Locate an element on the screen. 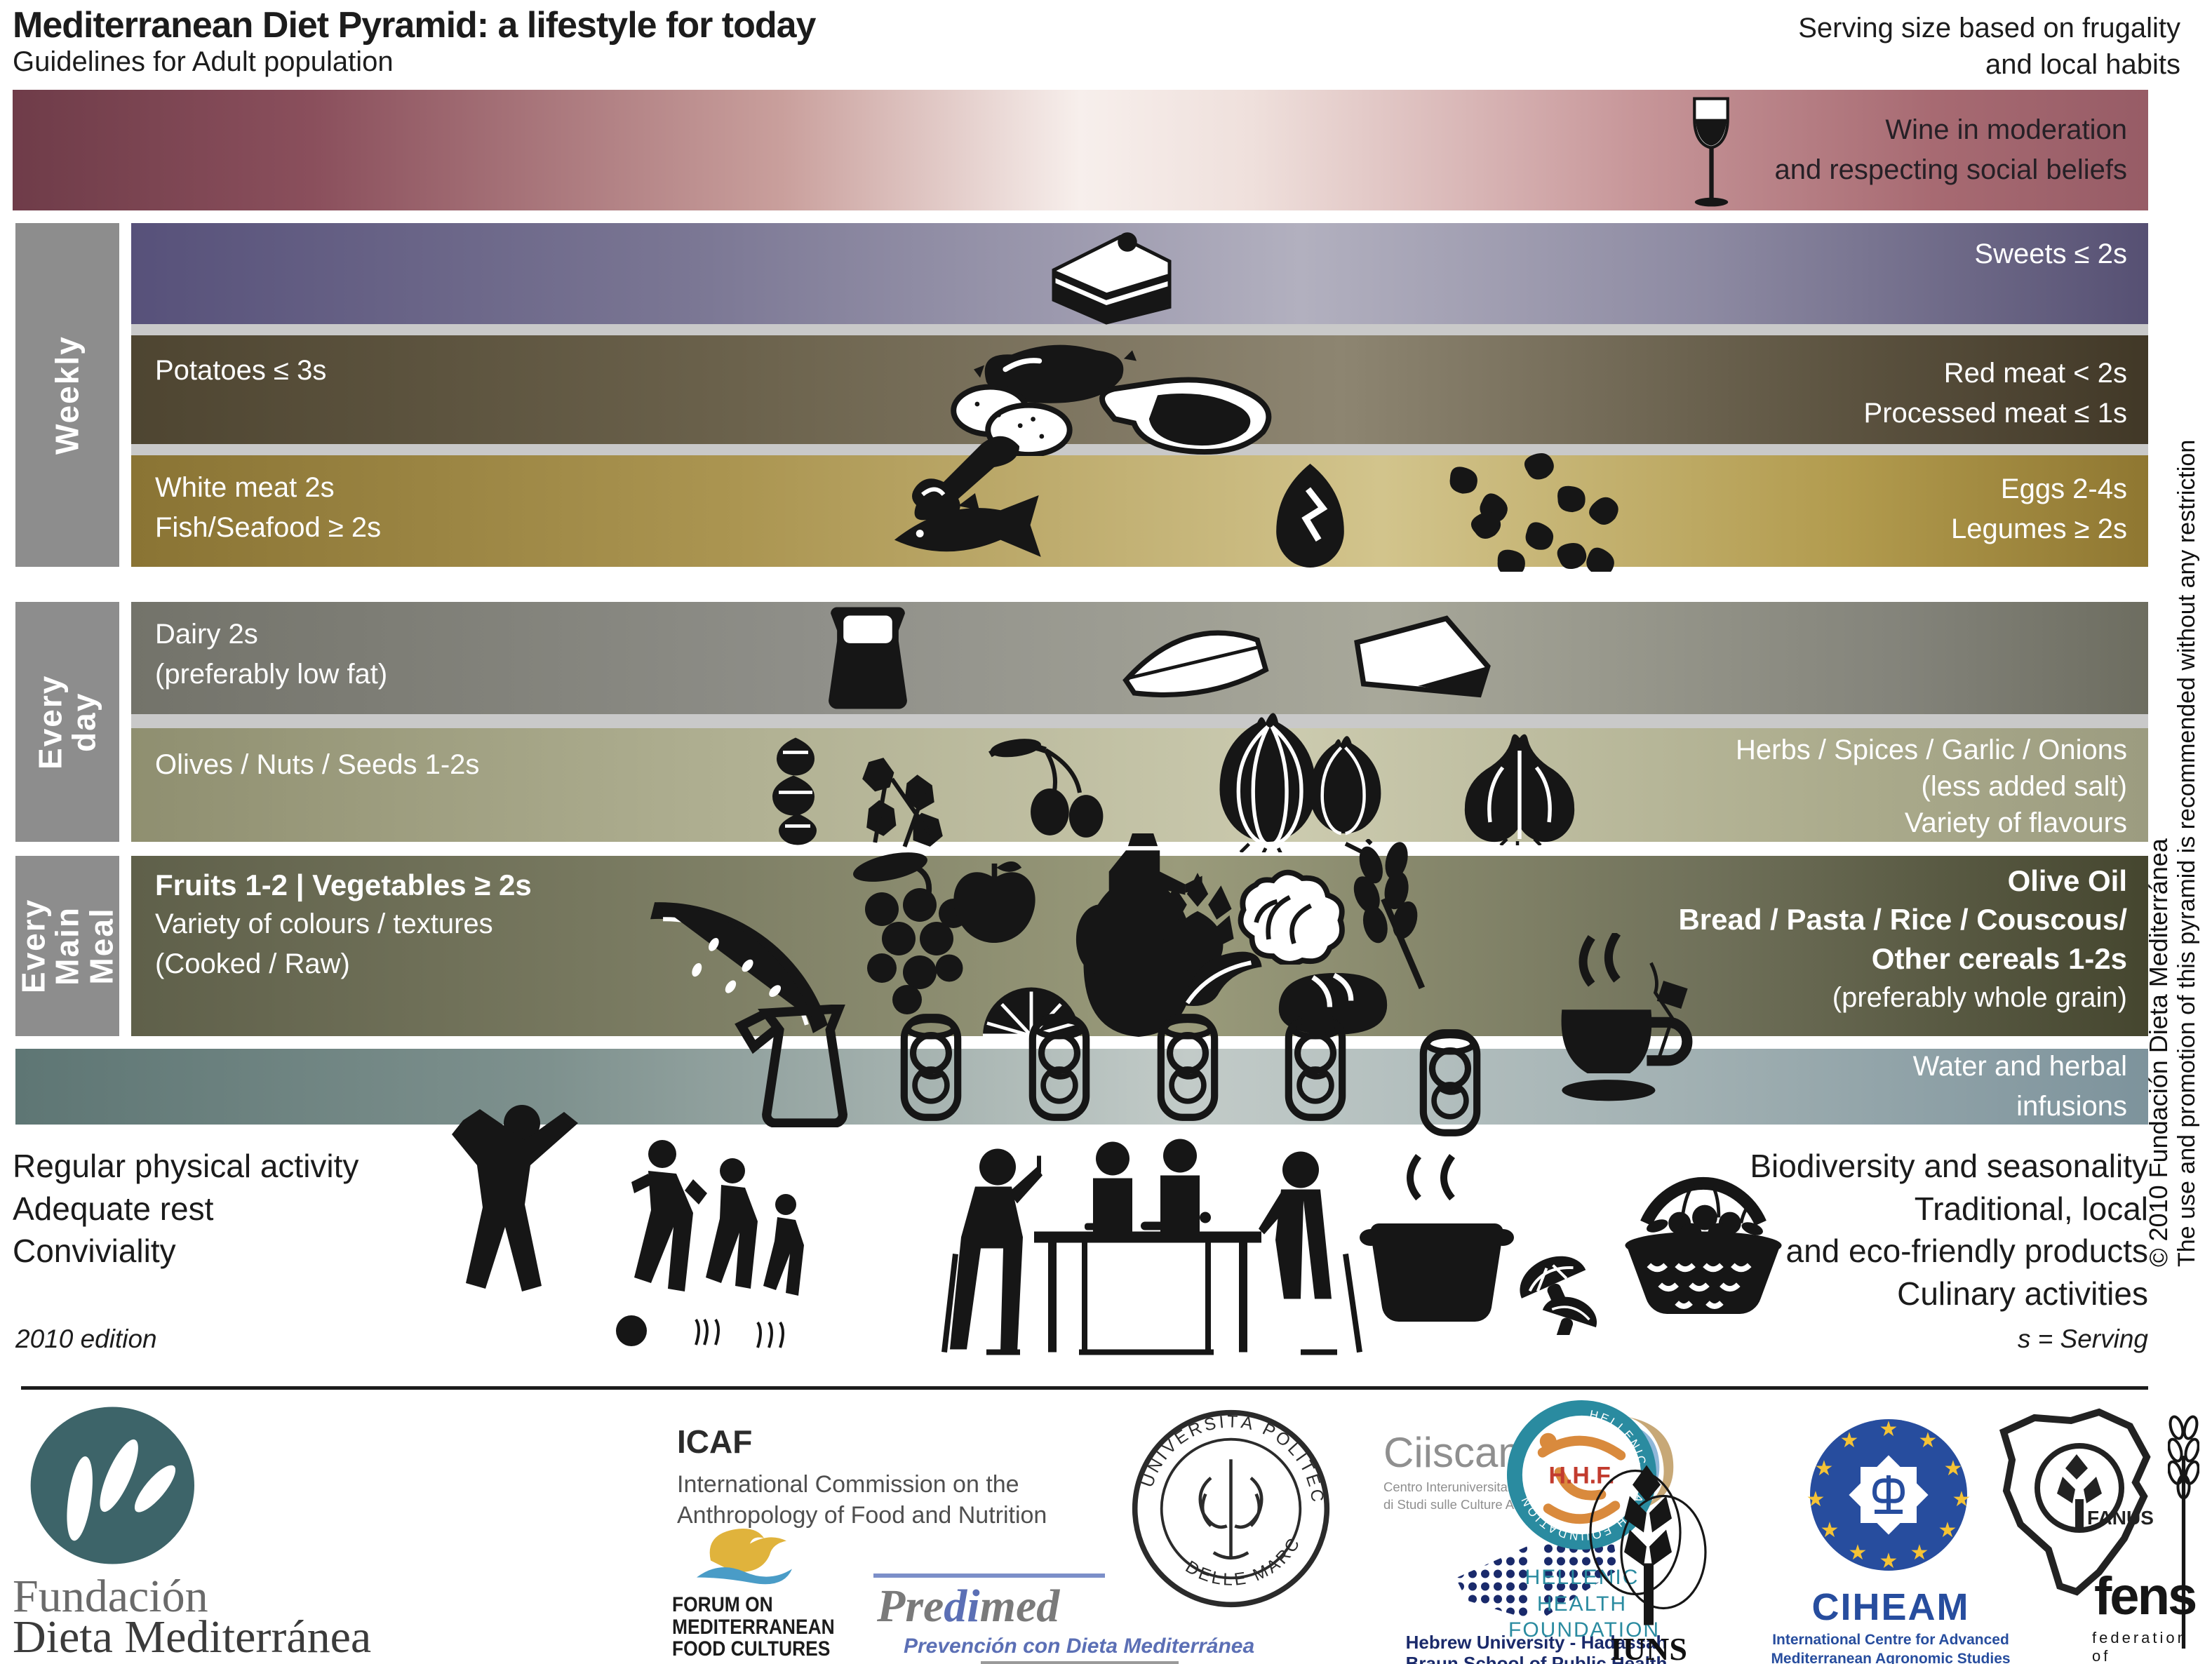  footer-divider is located at coordinates (1084, 1388).